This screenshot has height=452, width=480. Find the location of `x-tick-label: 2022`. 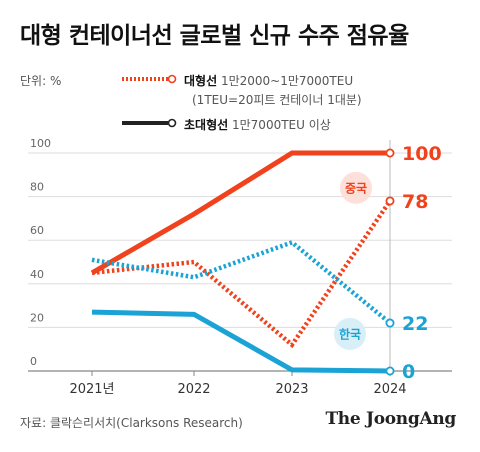

x-tick-label: 2022 is located at coordinates (193, 389).